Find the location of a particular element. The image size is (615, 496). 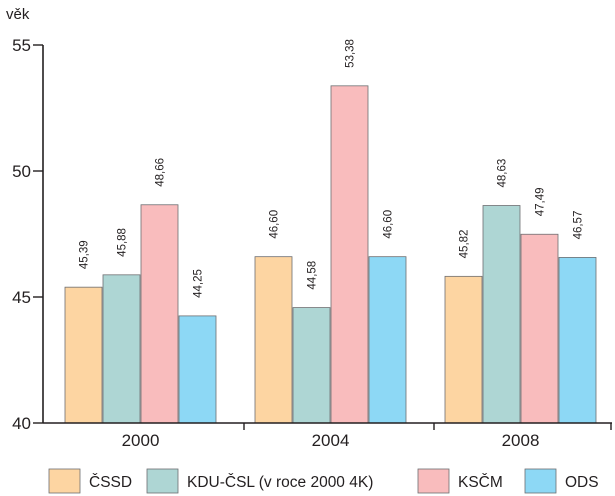

data-label: 45,88 is located at coordinates (123, 242).